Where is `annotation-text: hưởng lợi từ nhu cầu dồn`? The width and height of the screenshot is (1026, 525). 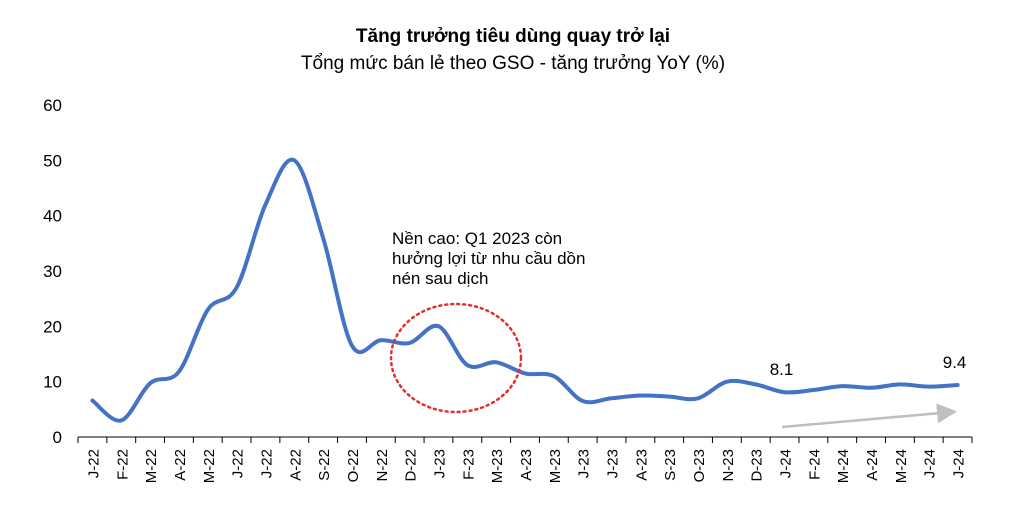
annotation-text: hưởng lợi từ nhu cầu dồn is located at coordinates (488, 258).